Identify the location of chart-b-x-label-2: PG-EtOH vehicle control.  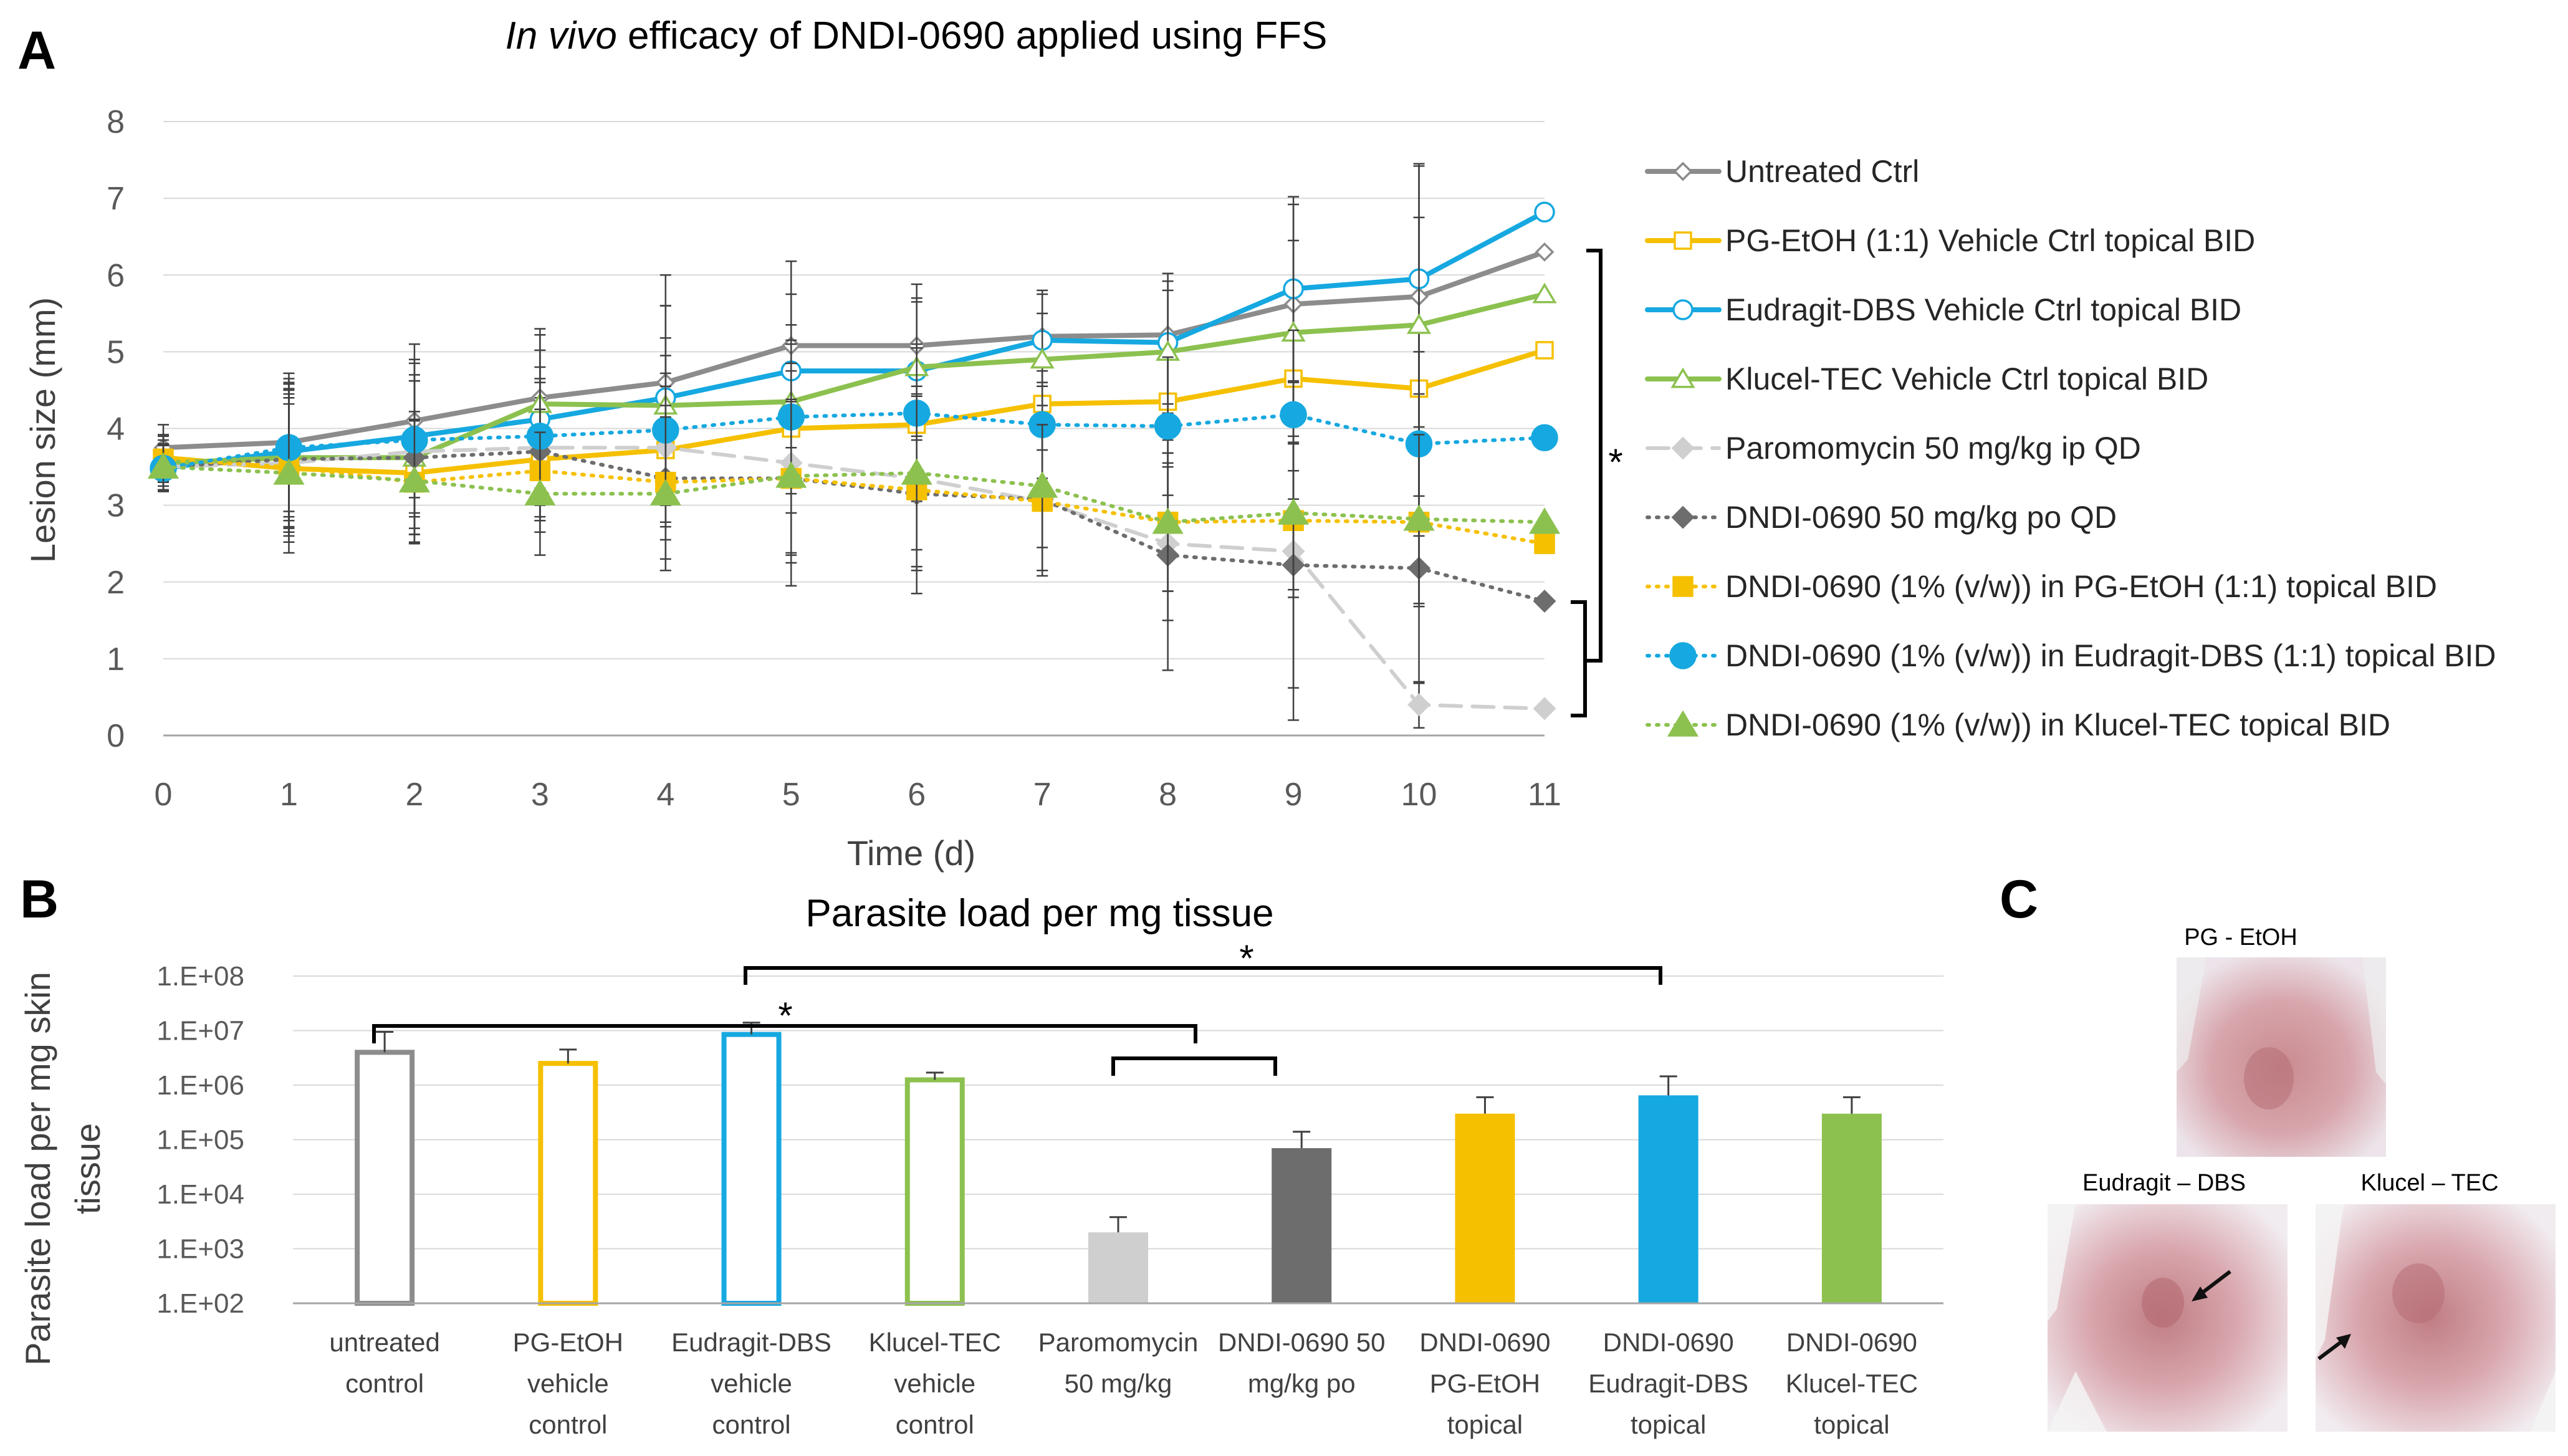
(568, 1384).